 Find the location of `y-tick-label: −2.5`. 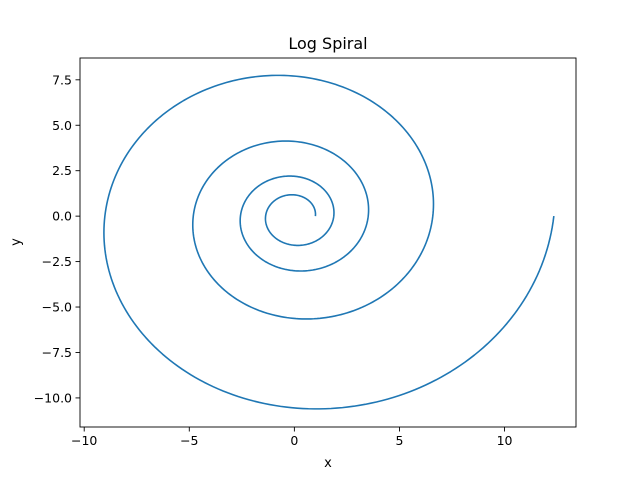

y-tick-label: −2.5 is located at coordinates (57, 261).